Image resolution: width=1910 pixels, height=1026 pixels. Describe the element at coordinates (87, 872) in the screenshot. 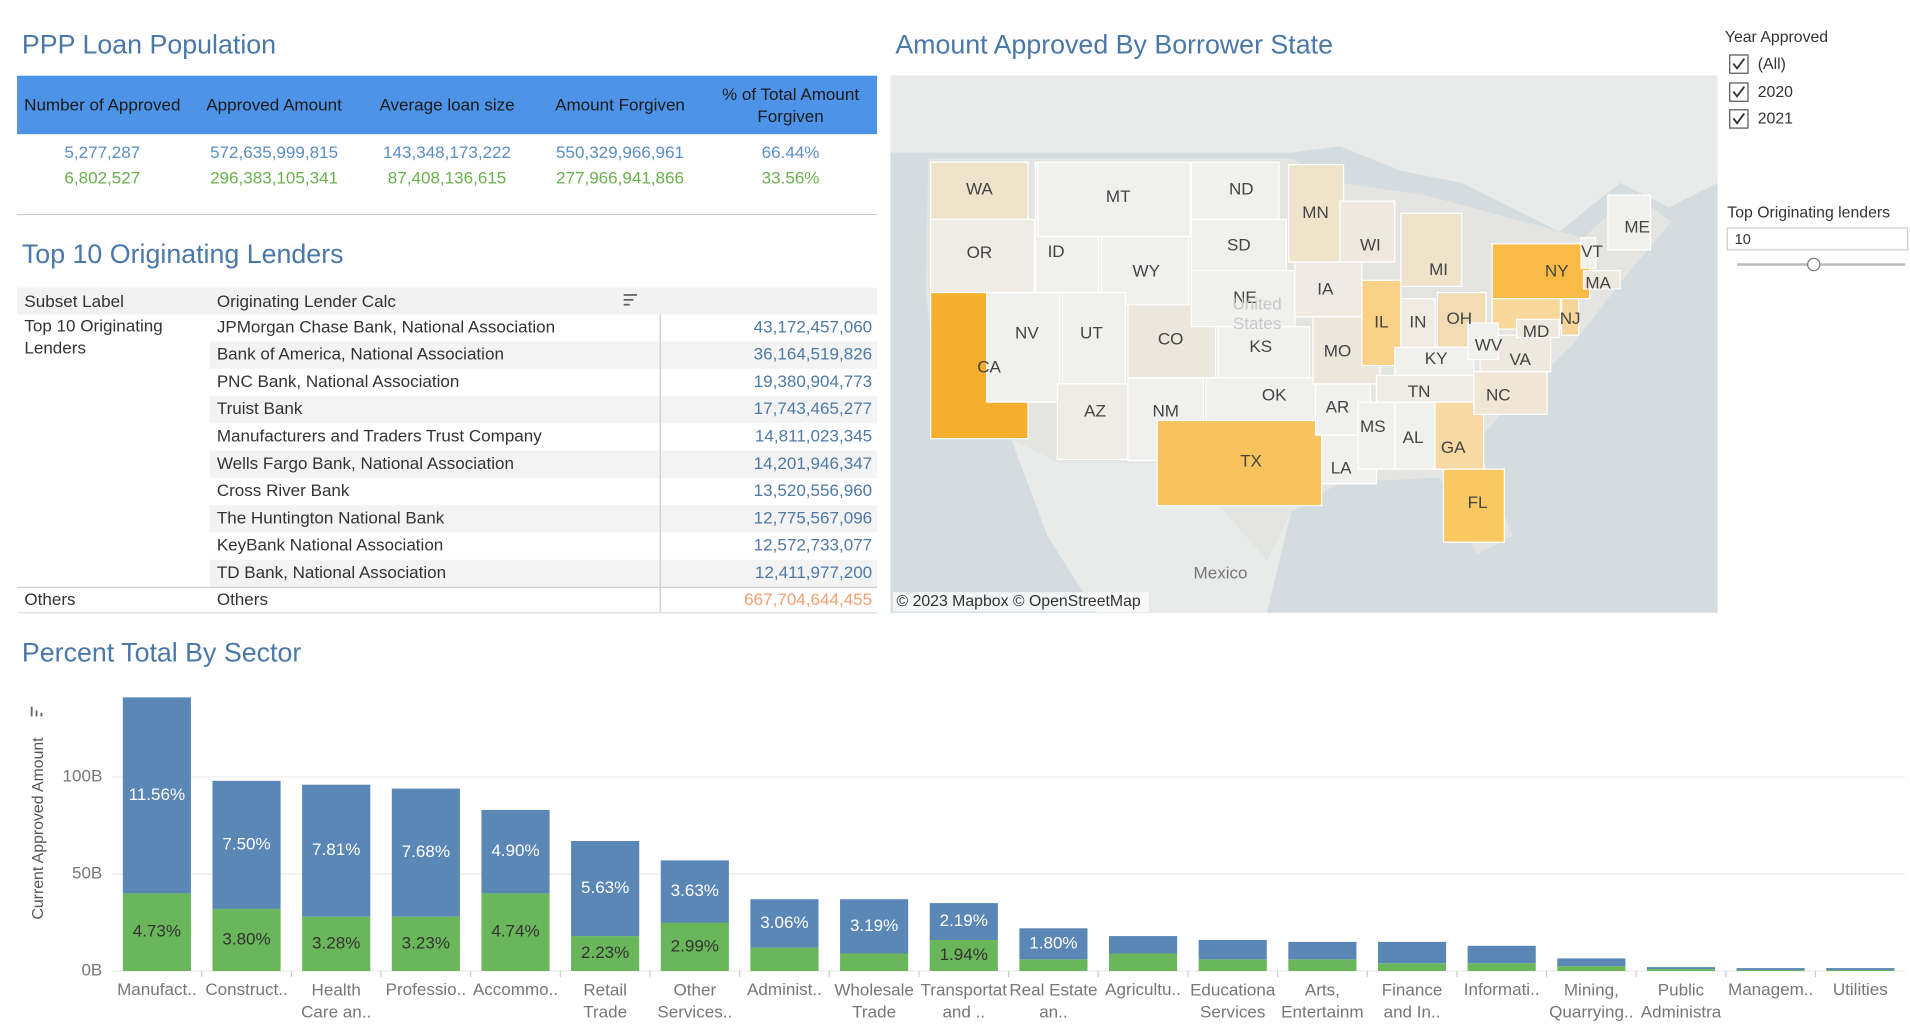

I see `y-tick-label: 50B` at that location.